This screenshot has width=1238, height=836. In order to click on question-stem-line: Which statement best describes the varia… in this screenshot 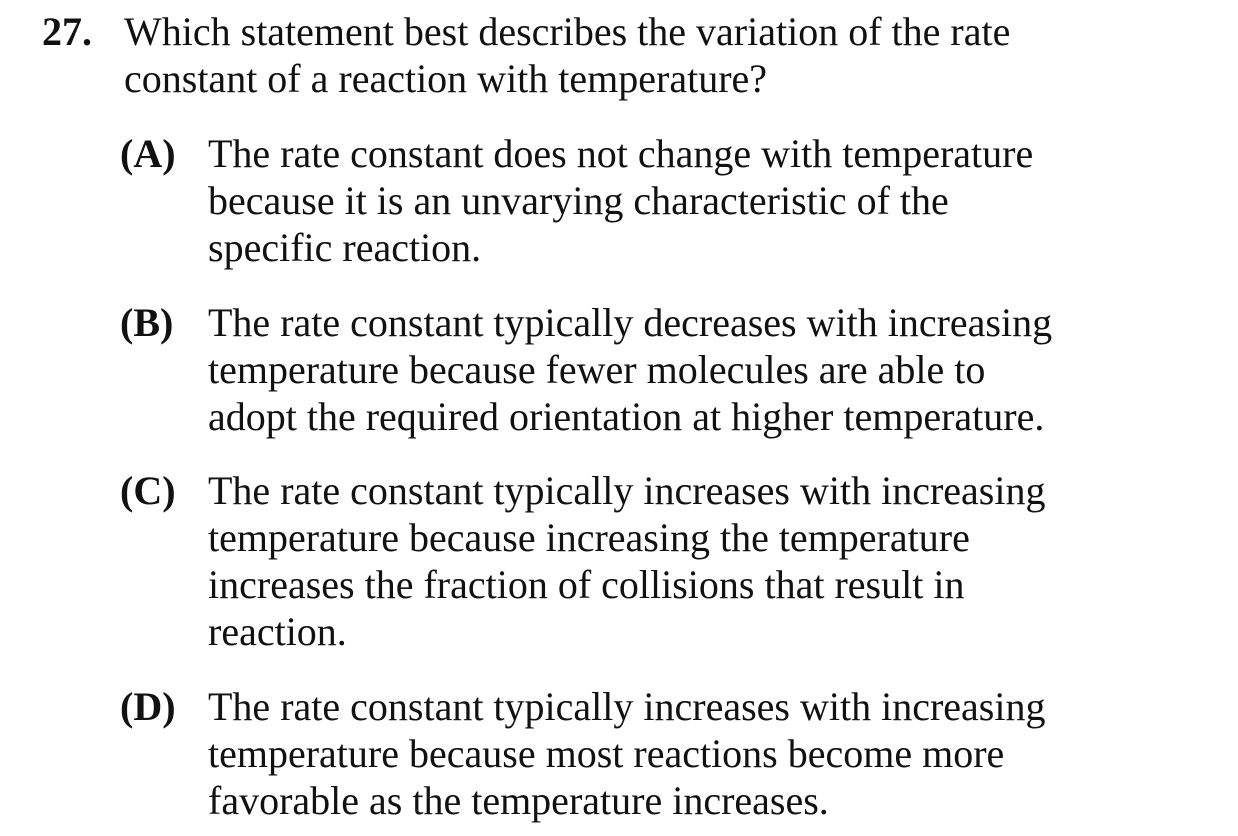, I will do `click(567, 31)`.